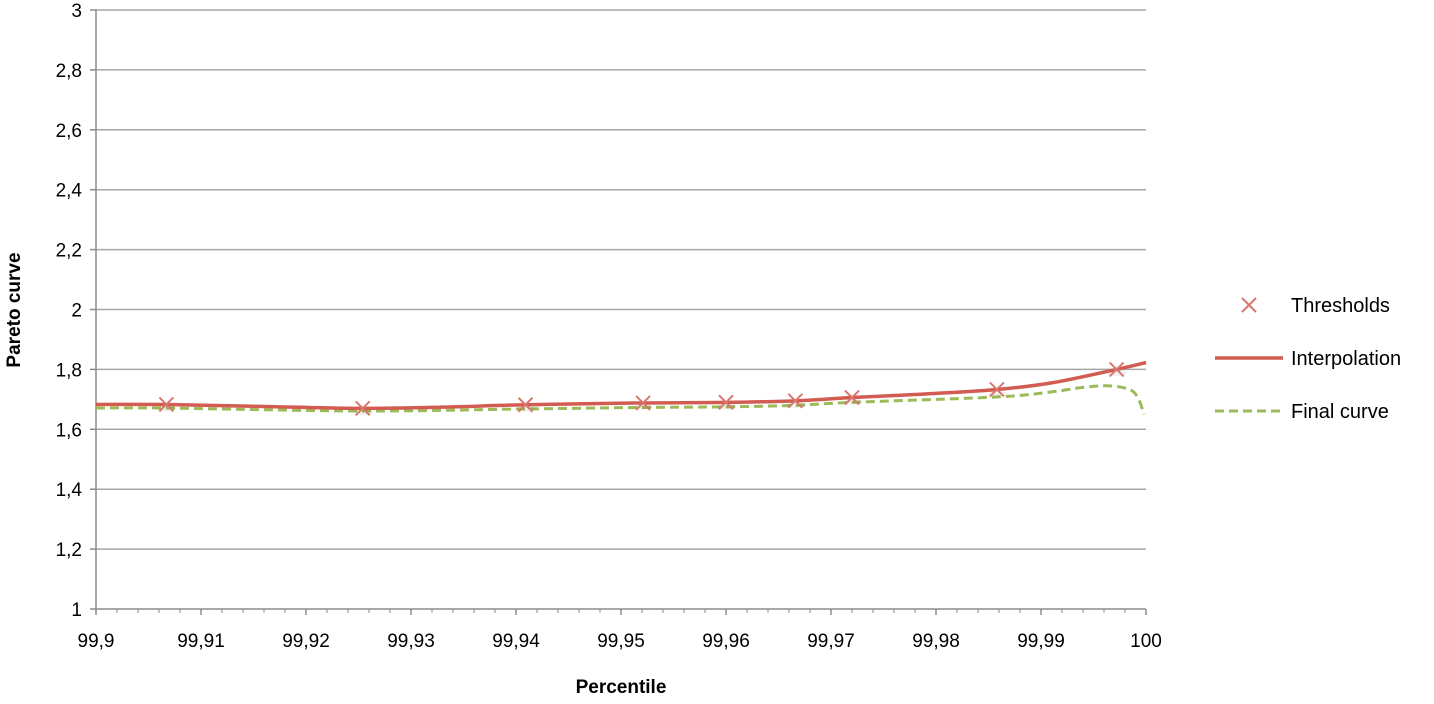 The height and width of the screenshot is (704, 1434). Describe the element at coordinates (69, 191) in the screenshot. I see `y-tick-label: 2,4` at that location.